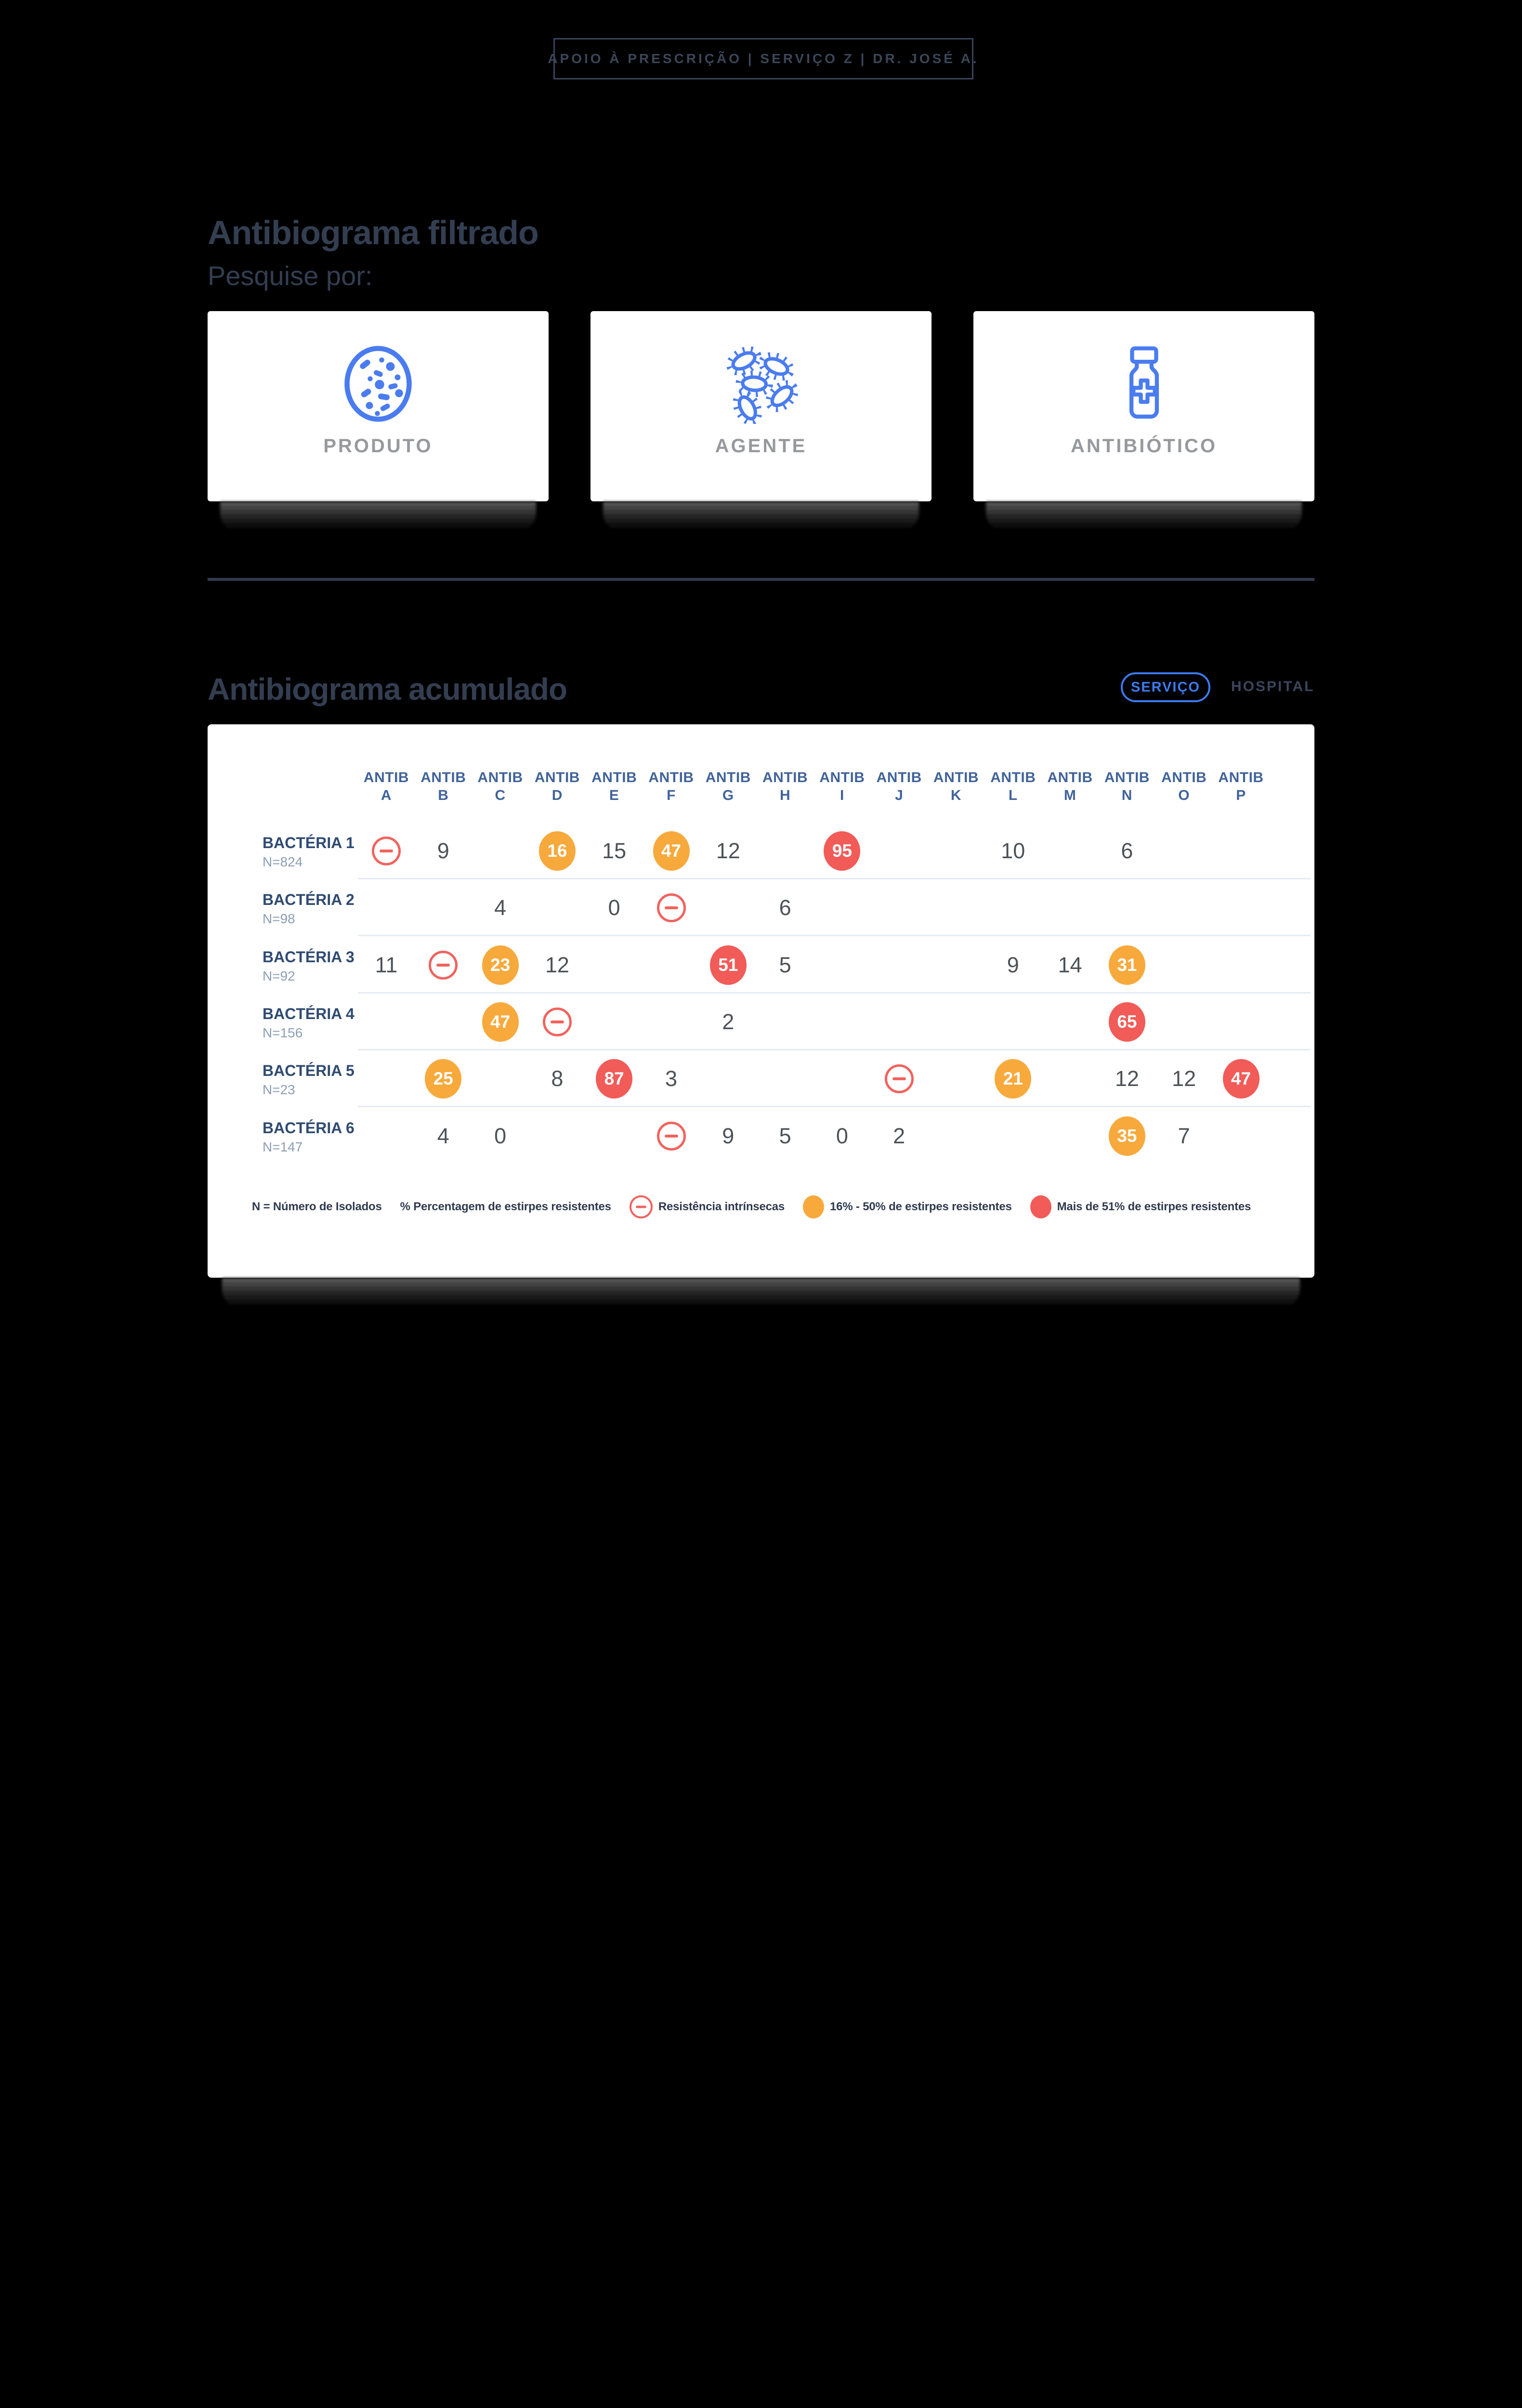 The width and height of the screenshot is (1522, 2408). Describe the element at coordinates (278, 975) in the screenshot. I see `bacteria-isolate-count: N=92` at that location.